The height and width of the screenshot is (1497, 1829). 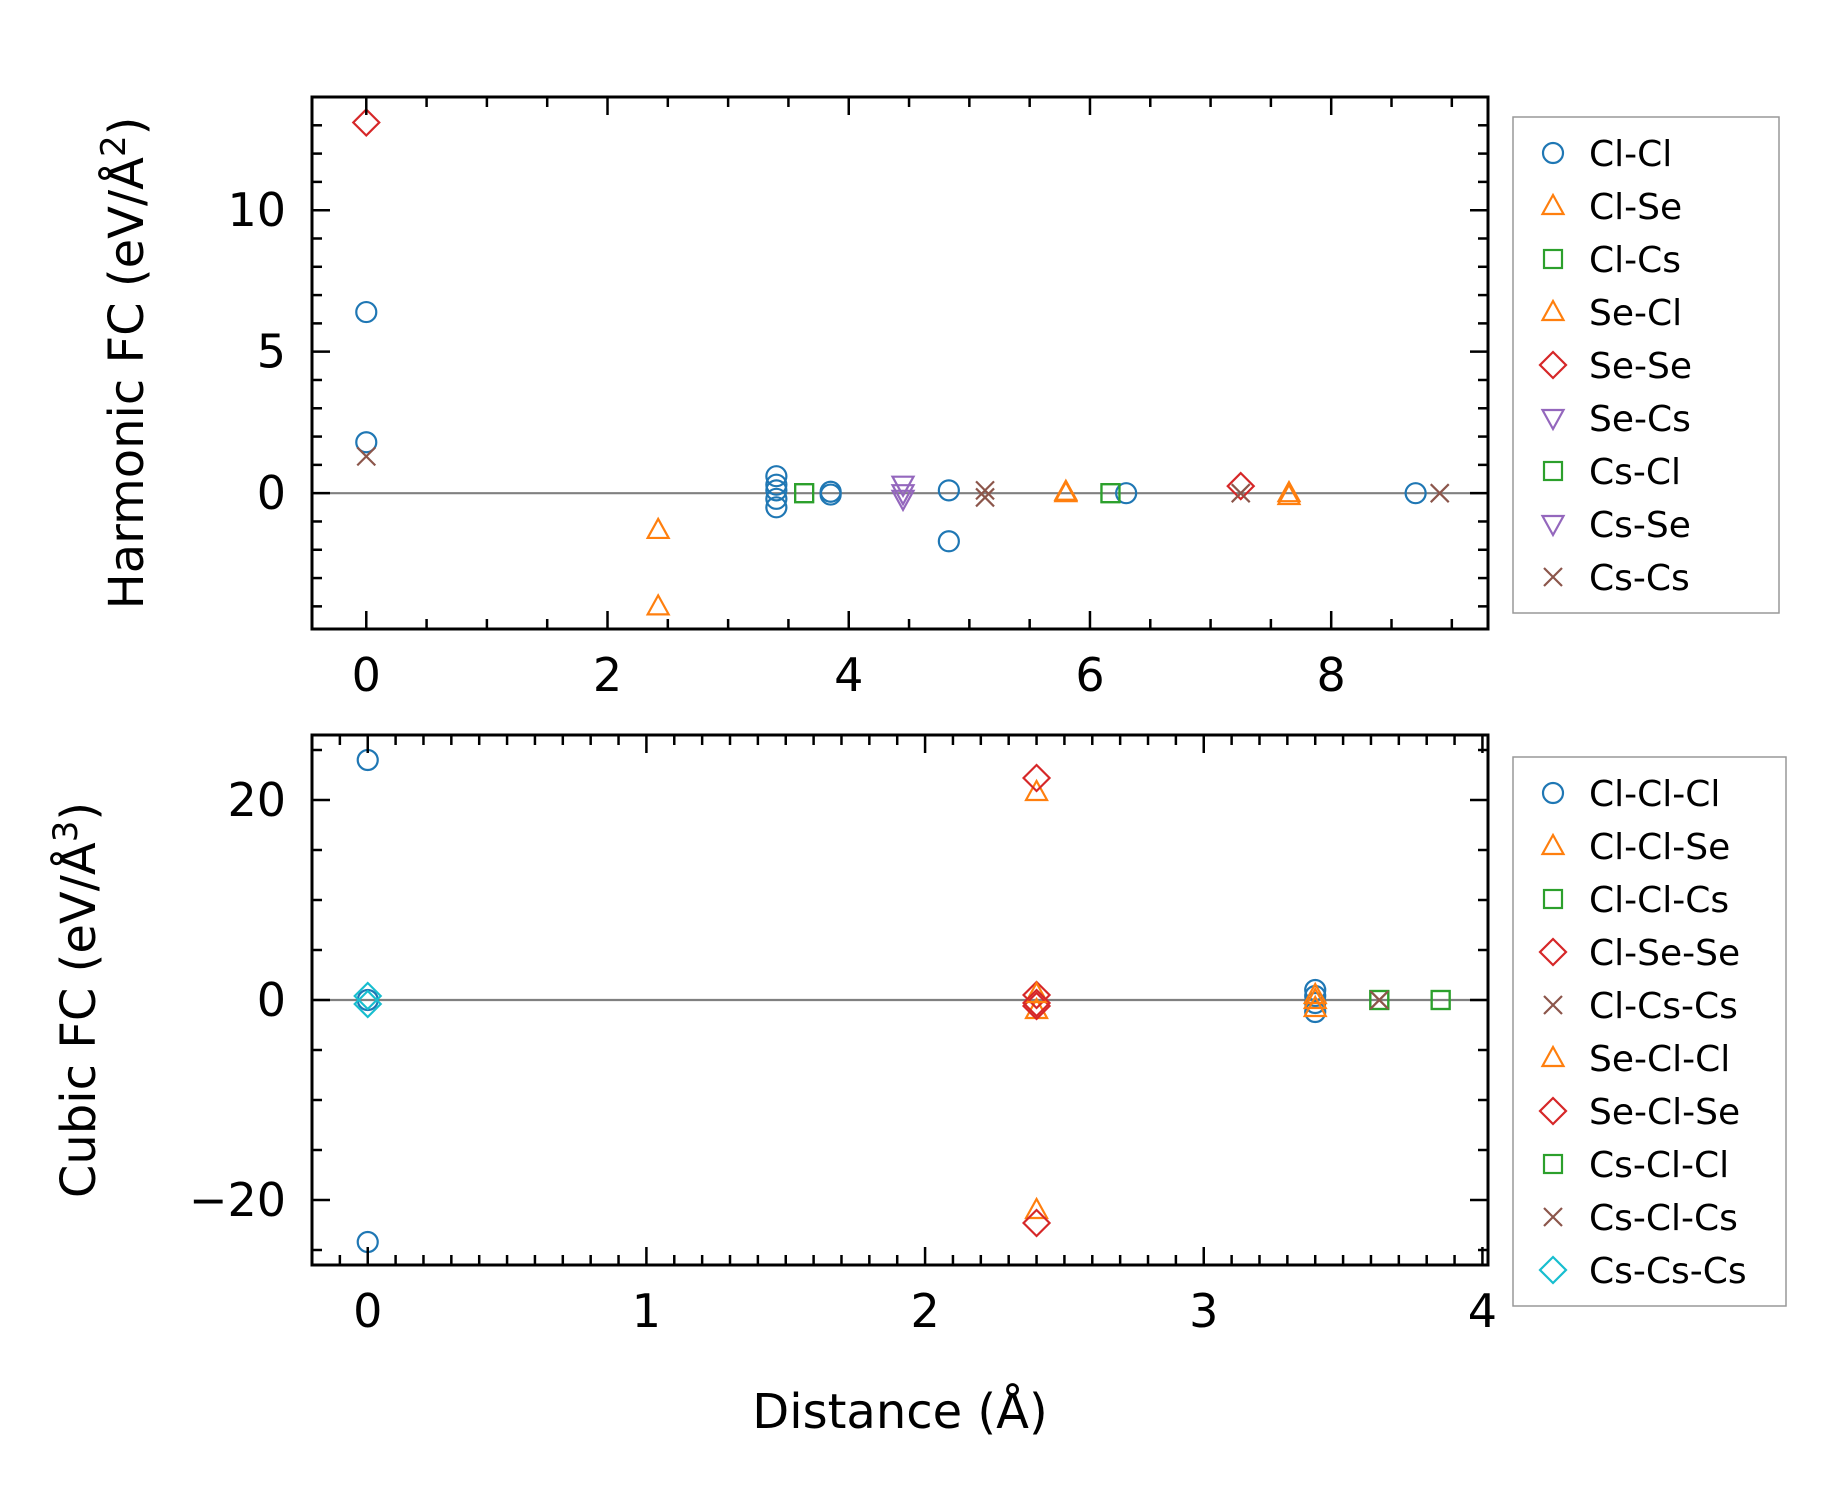 I want to click on legend-label: Cs-Cl-Cs, so click(x=1663, y=1218).